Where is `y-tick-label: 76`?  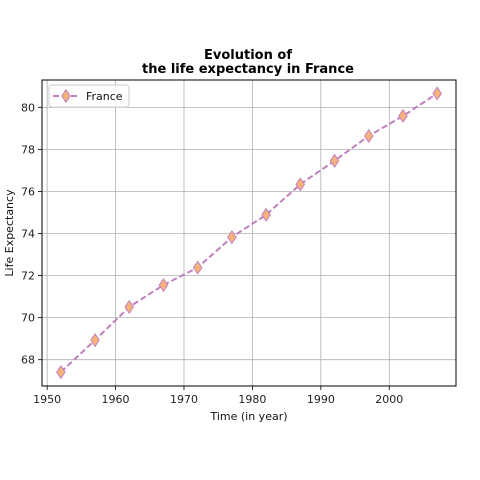
y-tick-label: 76 is located at coordinates (28, 191).